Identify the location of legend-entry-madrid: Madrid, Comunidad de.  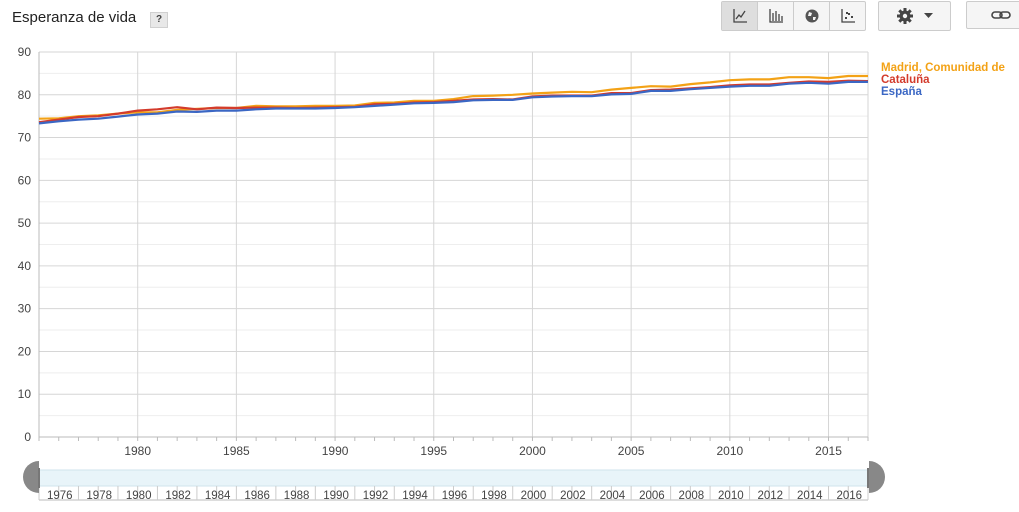
(943, 68).